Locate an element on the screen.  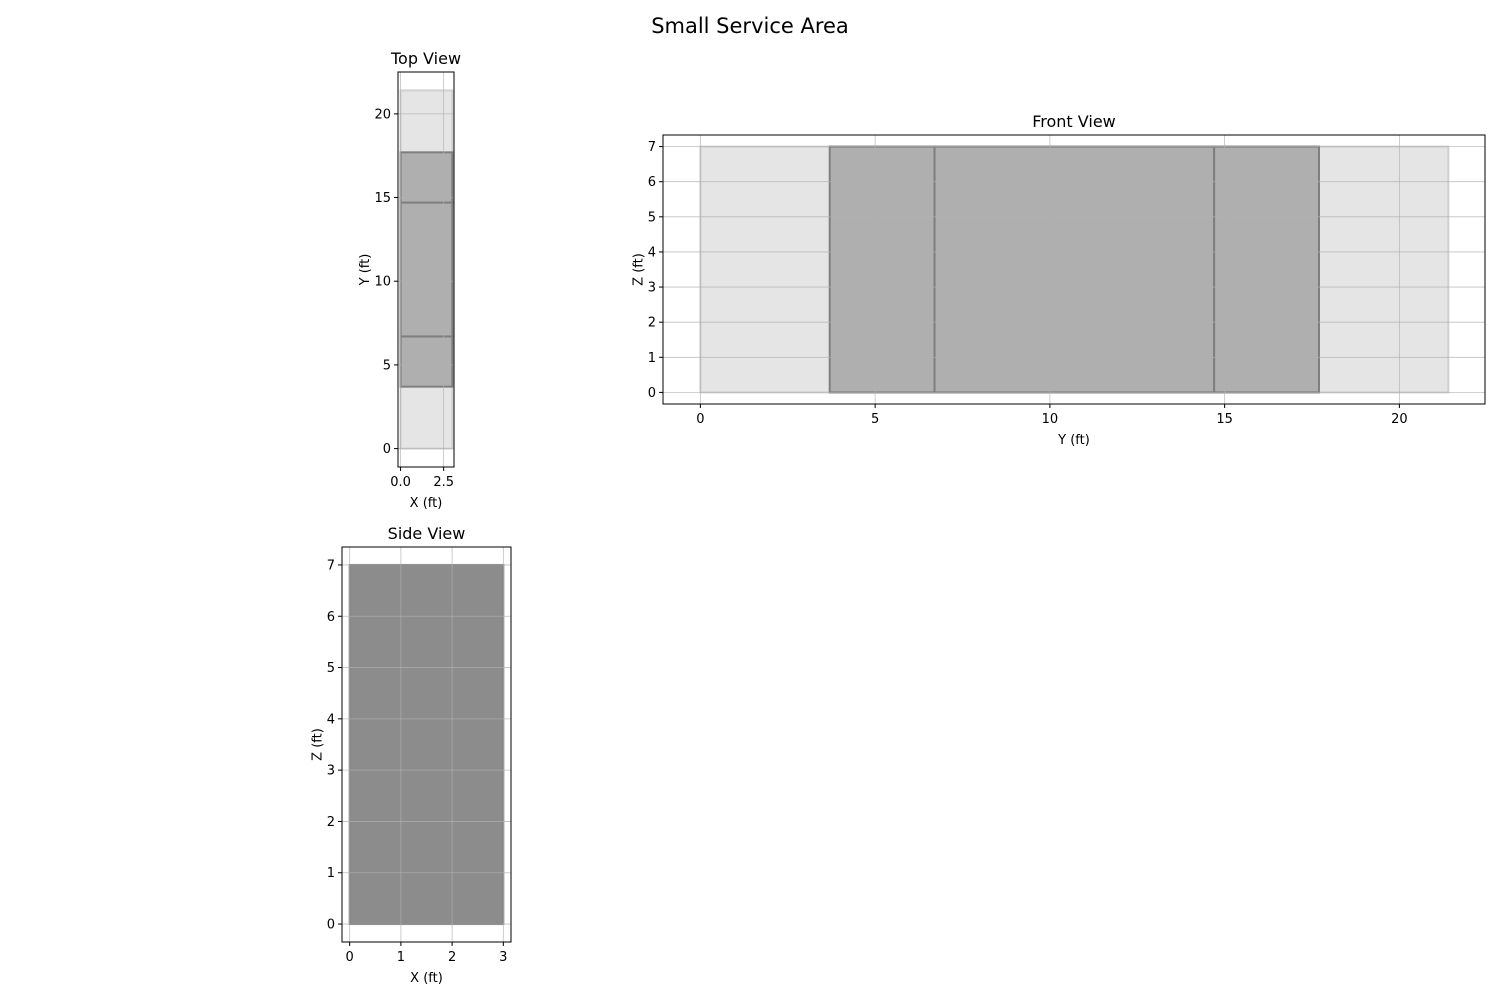
front-view-xlabel: Y (ft) is located at coordinates (1073, 440).